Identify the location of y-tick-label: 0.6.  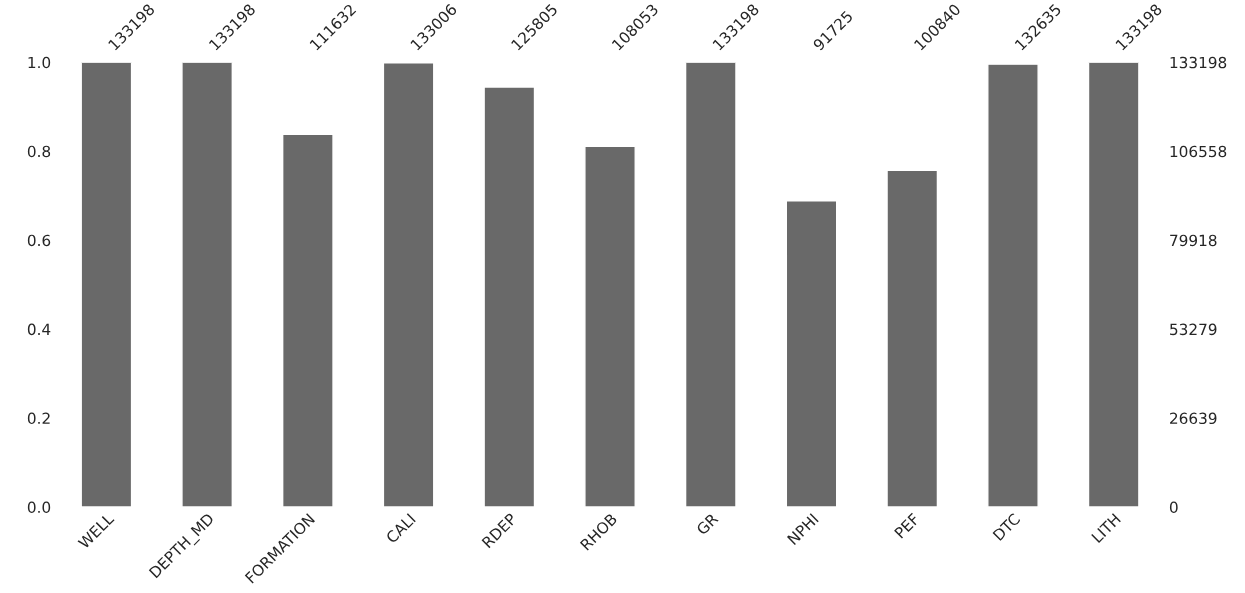
(39, 240).